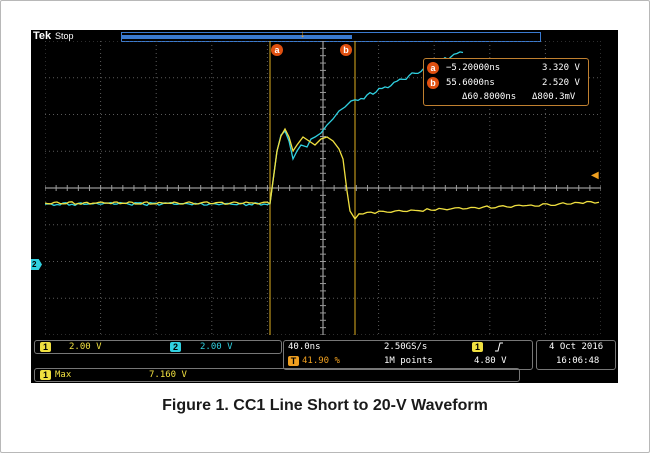  What do you see at coordinates (576, 355) in the screenshot?
I see `datetime-box: 4 Oct 2016 16:06:48` at bounding box center [576, 355].